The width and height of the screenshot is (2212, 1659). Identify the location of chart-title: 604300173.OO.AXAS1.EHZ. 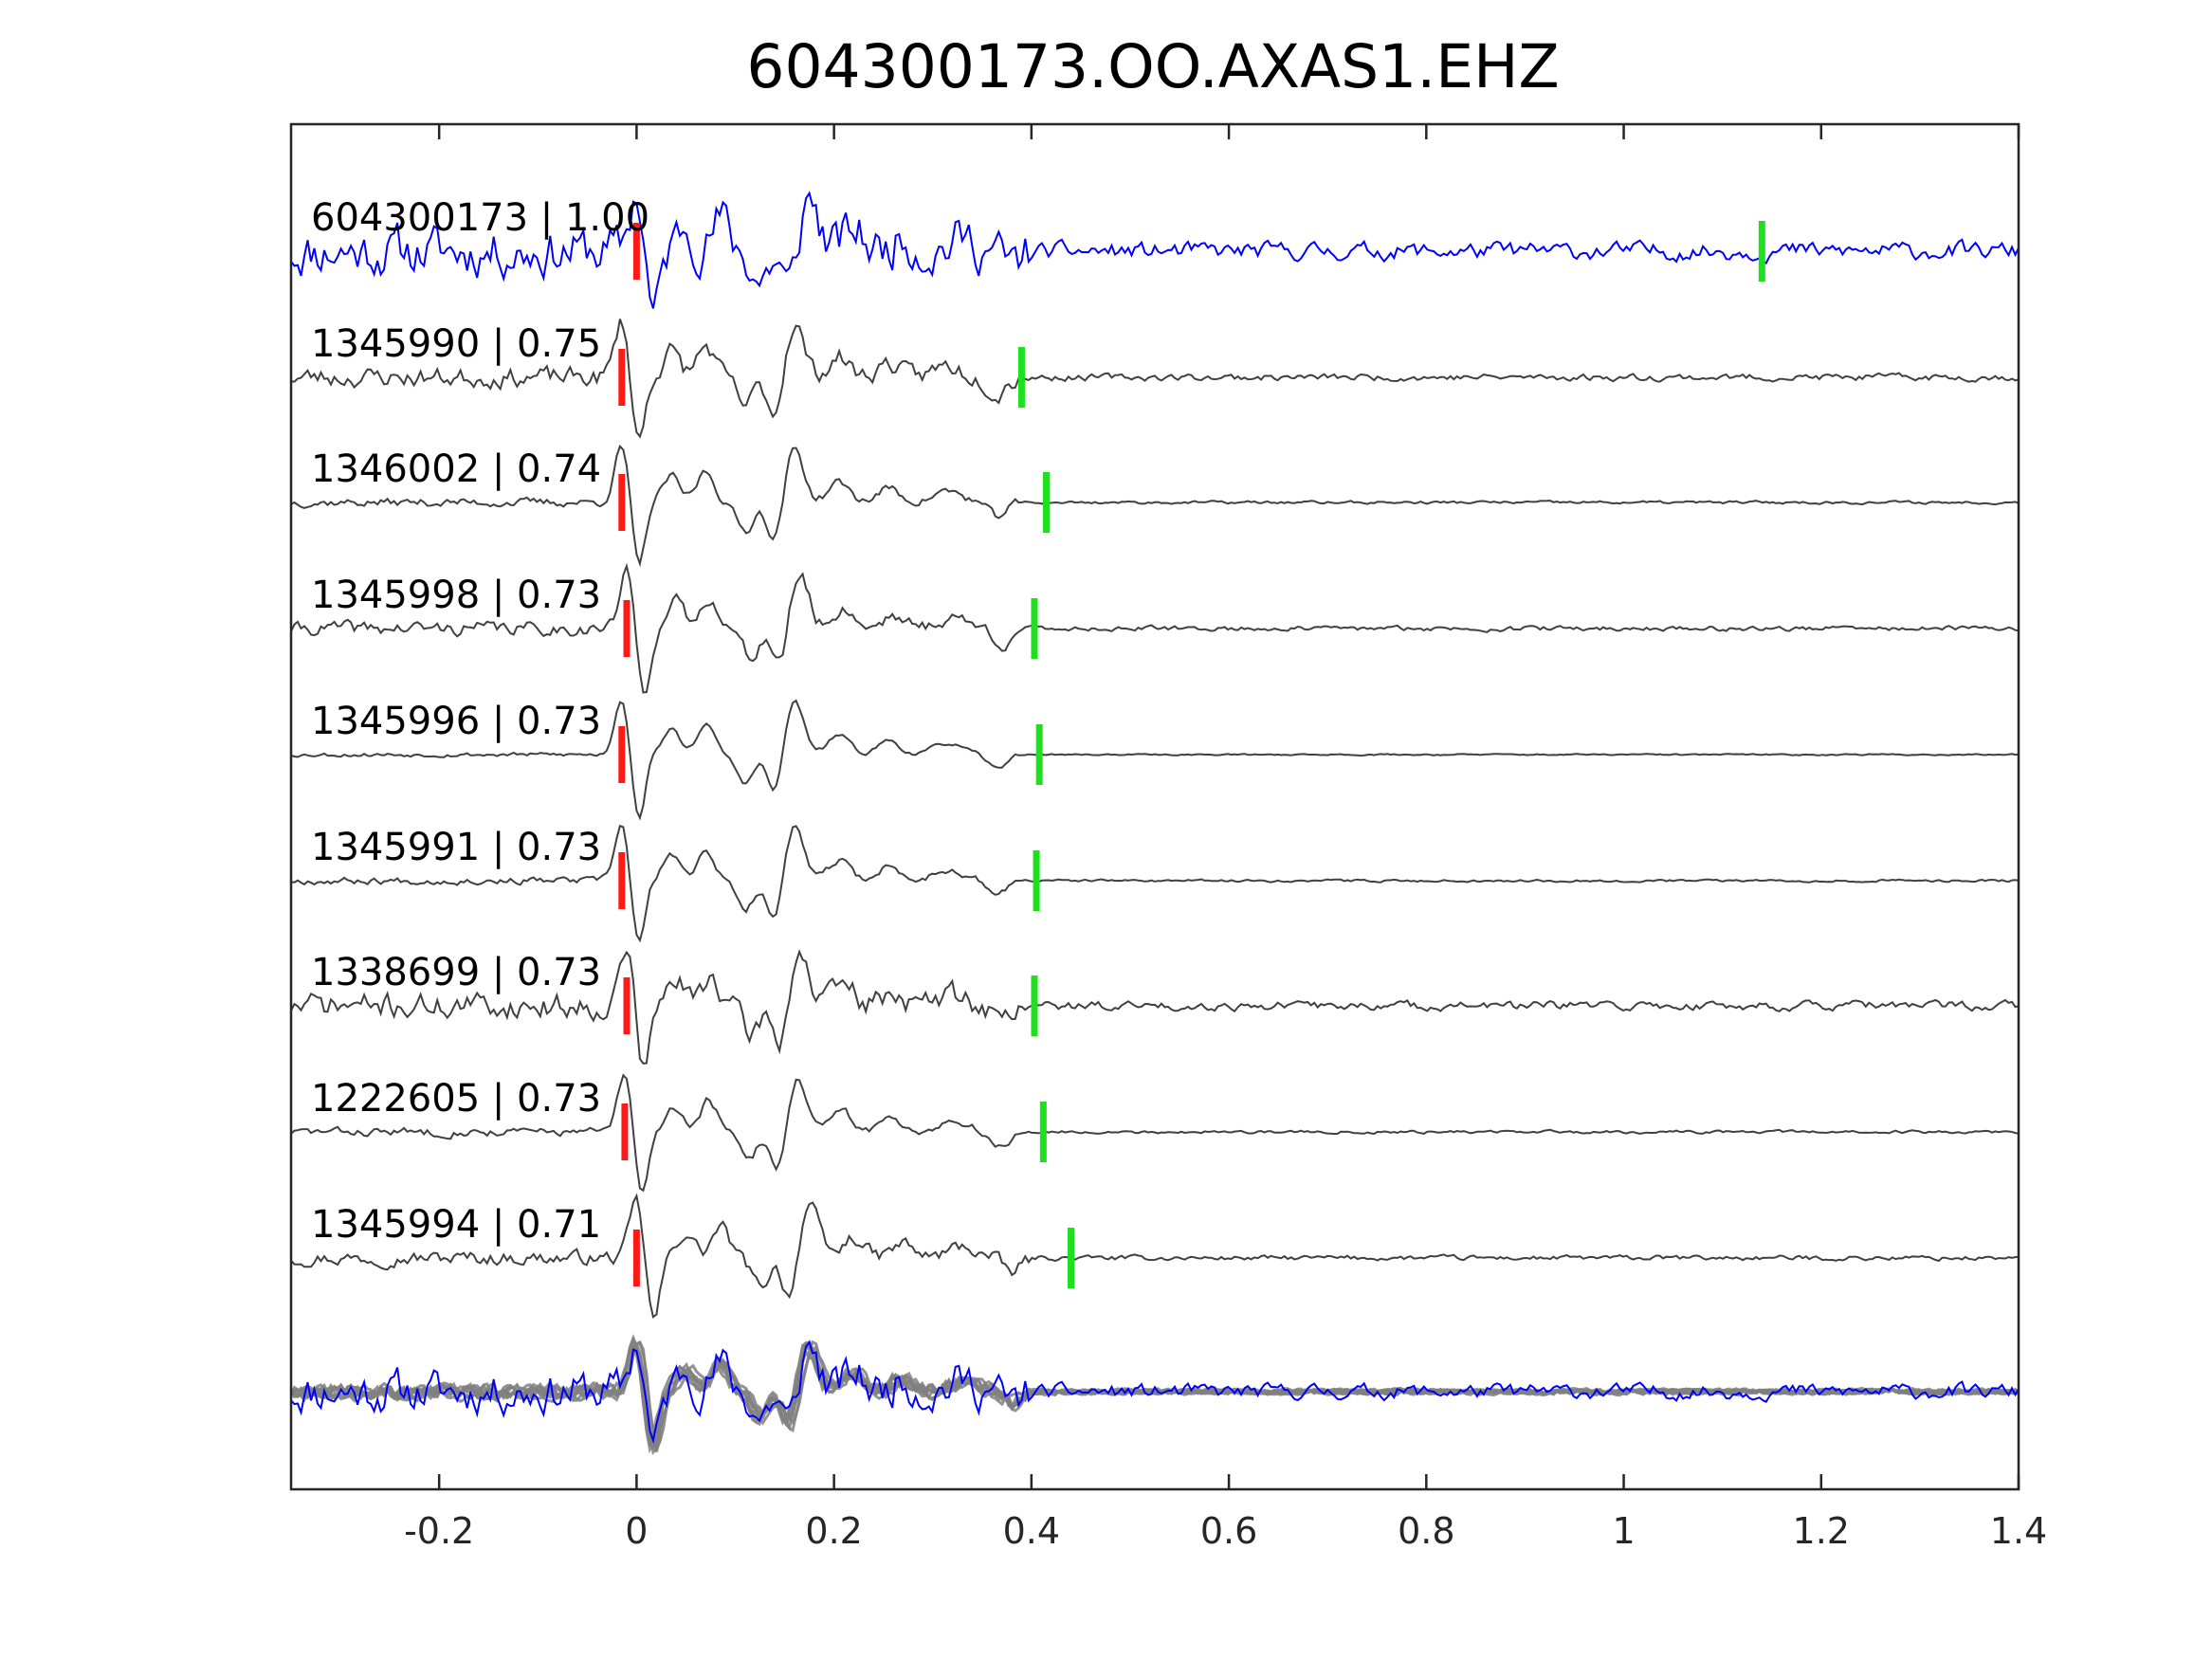
(1152, 66).